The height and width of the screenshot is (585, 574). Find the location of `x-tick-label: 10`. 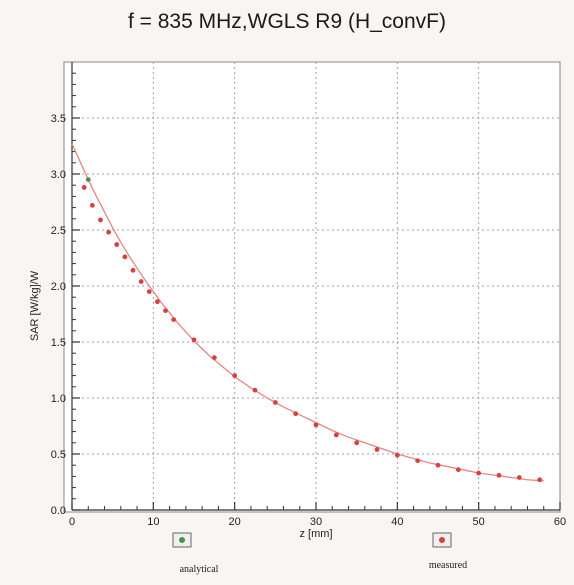

x-tick-label: 10 is located at coordinates (153, 522).